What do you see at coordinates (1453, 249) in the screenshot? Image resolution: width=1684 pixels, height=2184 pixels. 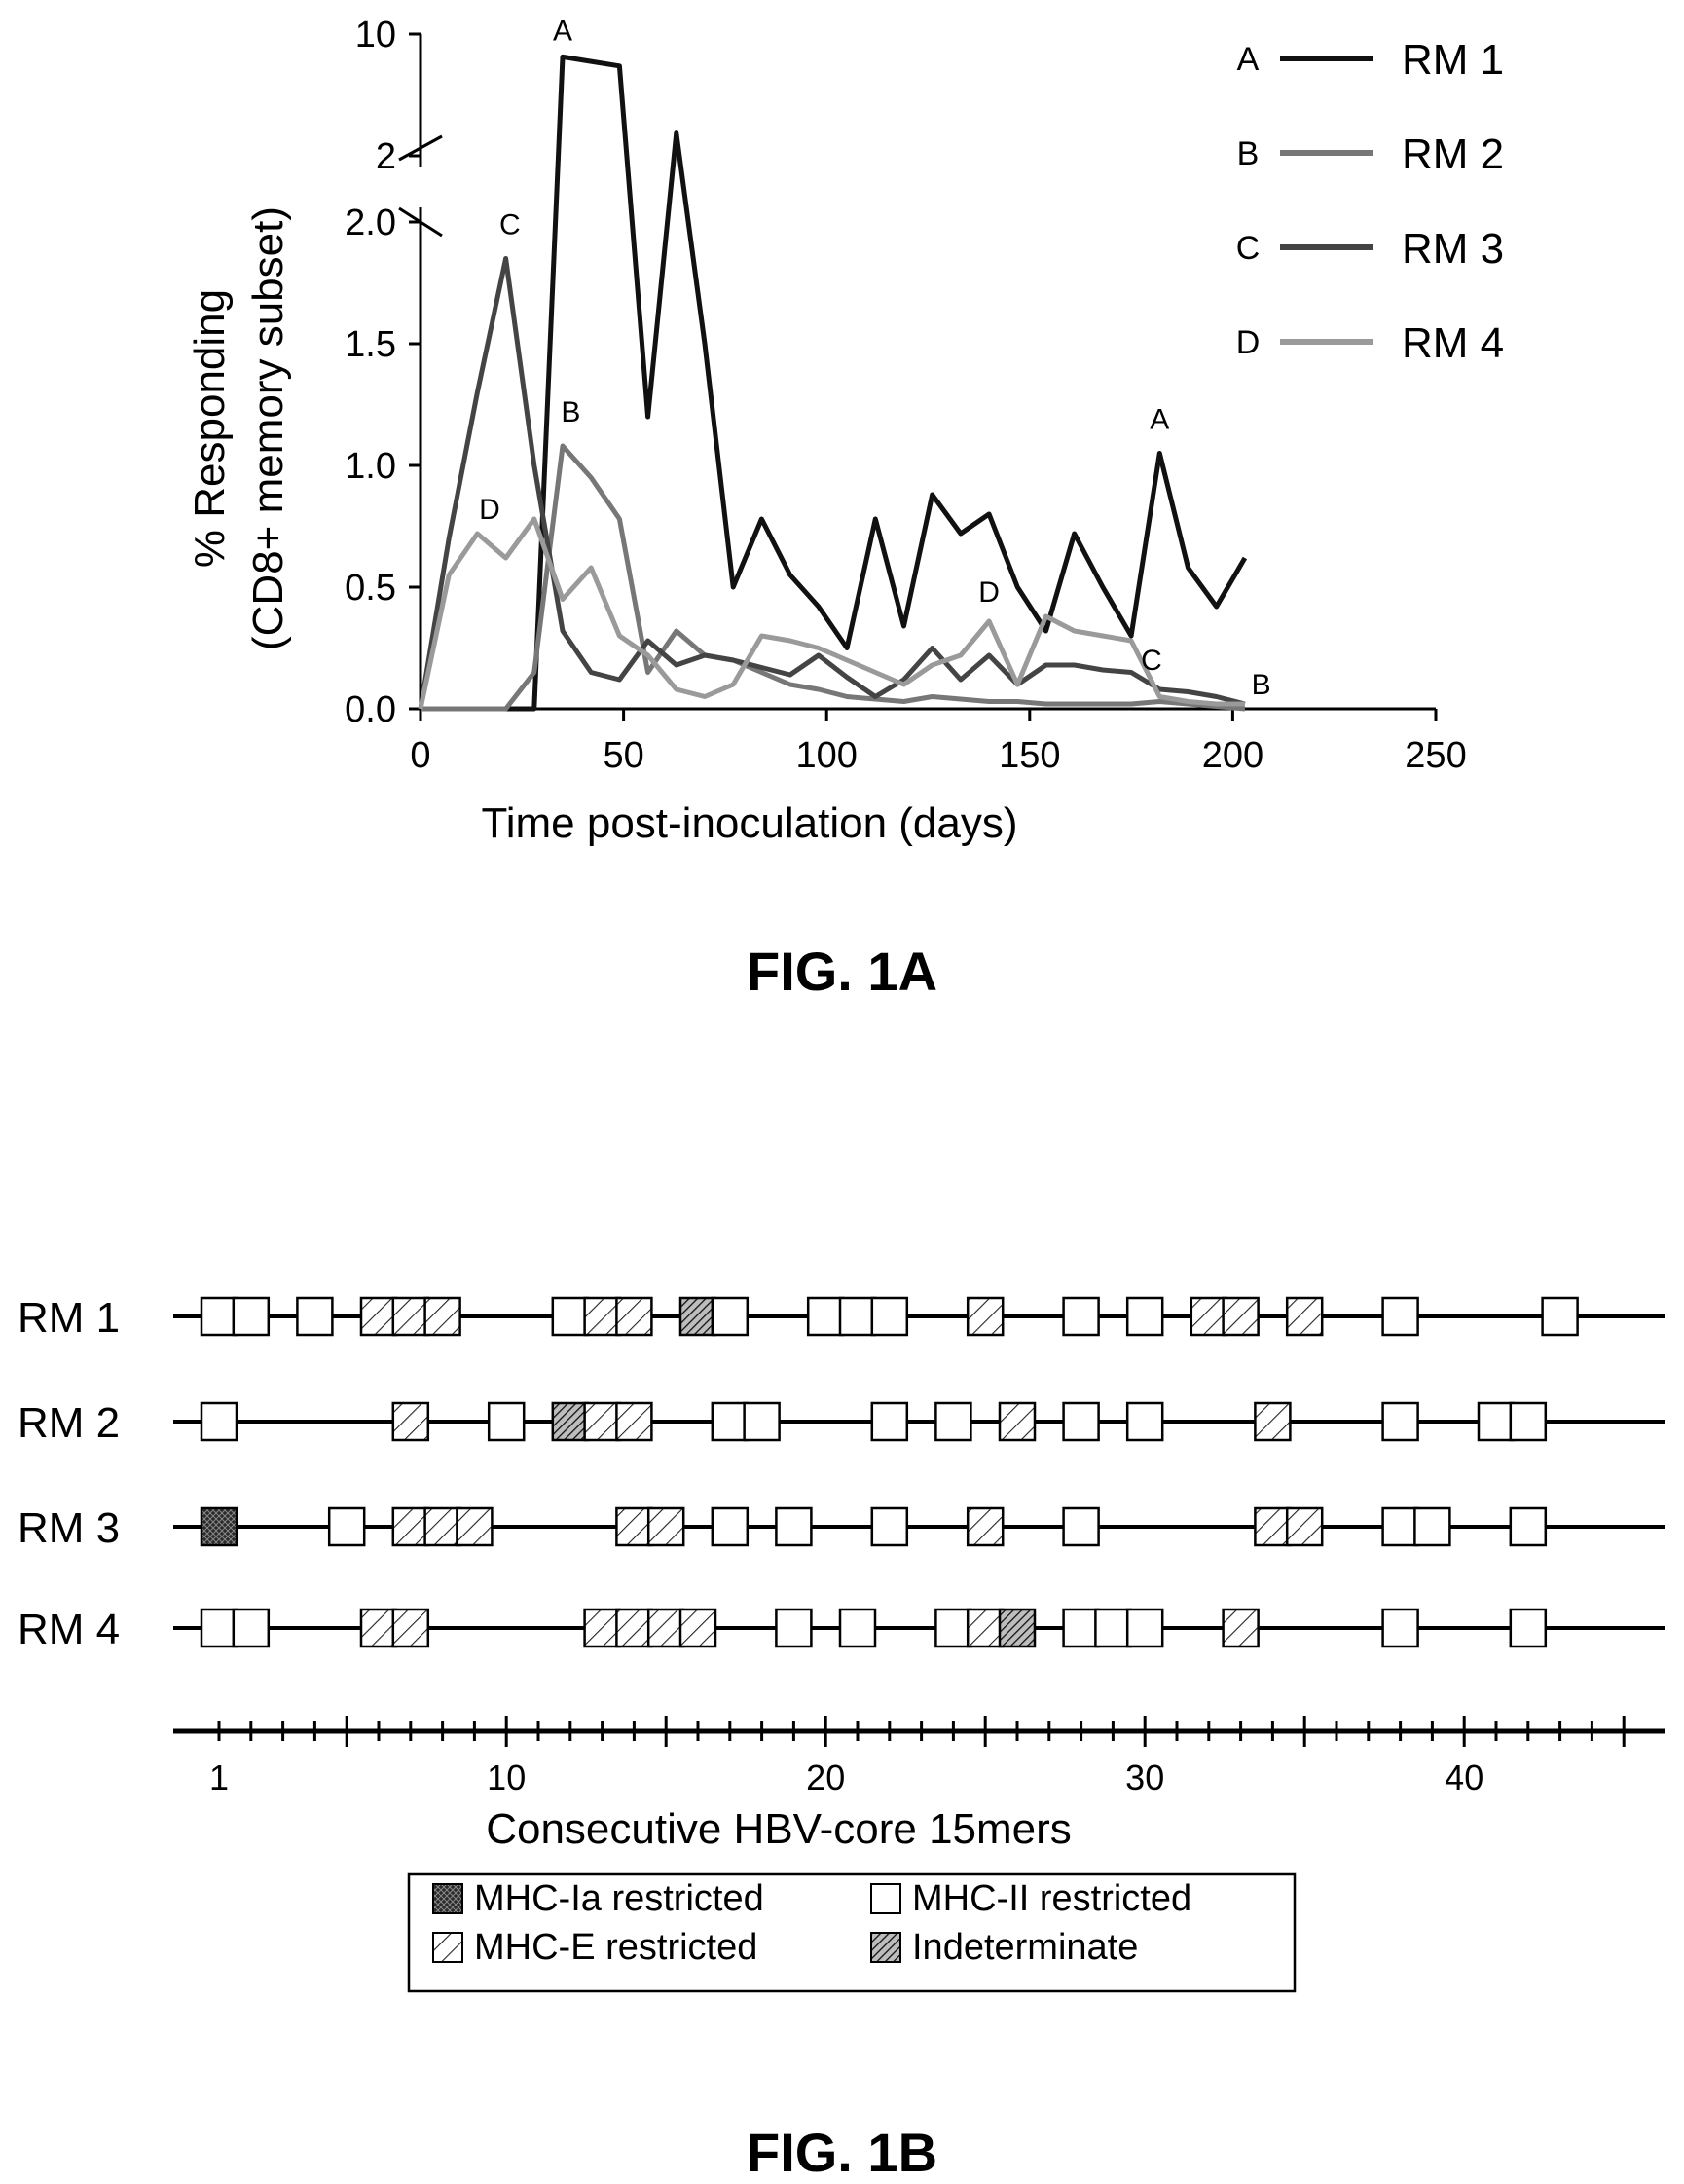 I see `legend-label: RM 3` at bounding box center [1453, 249].